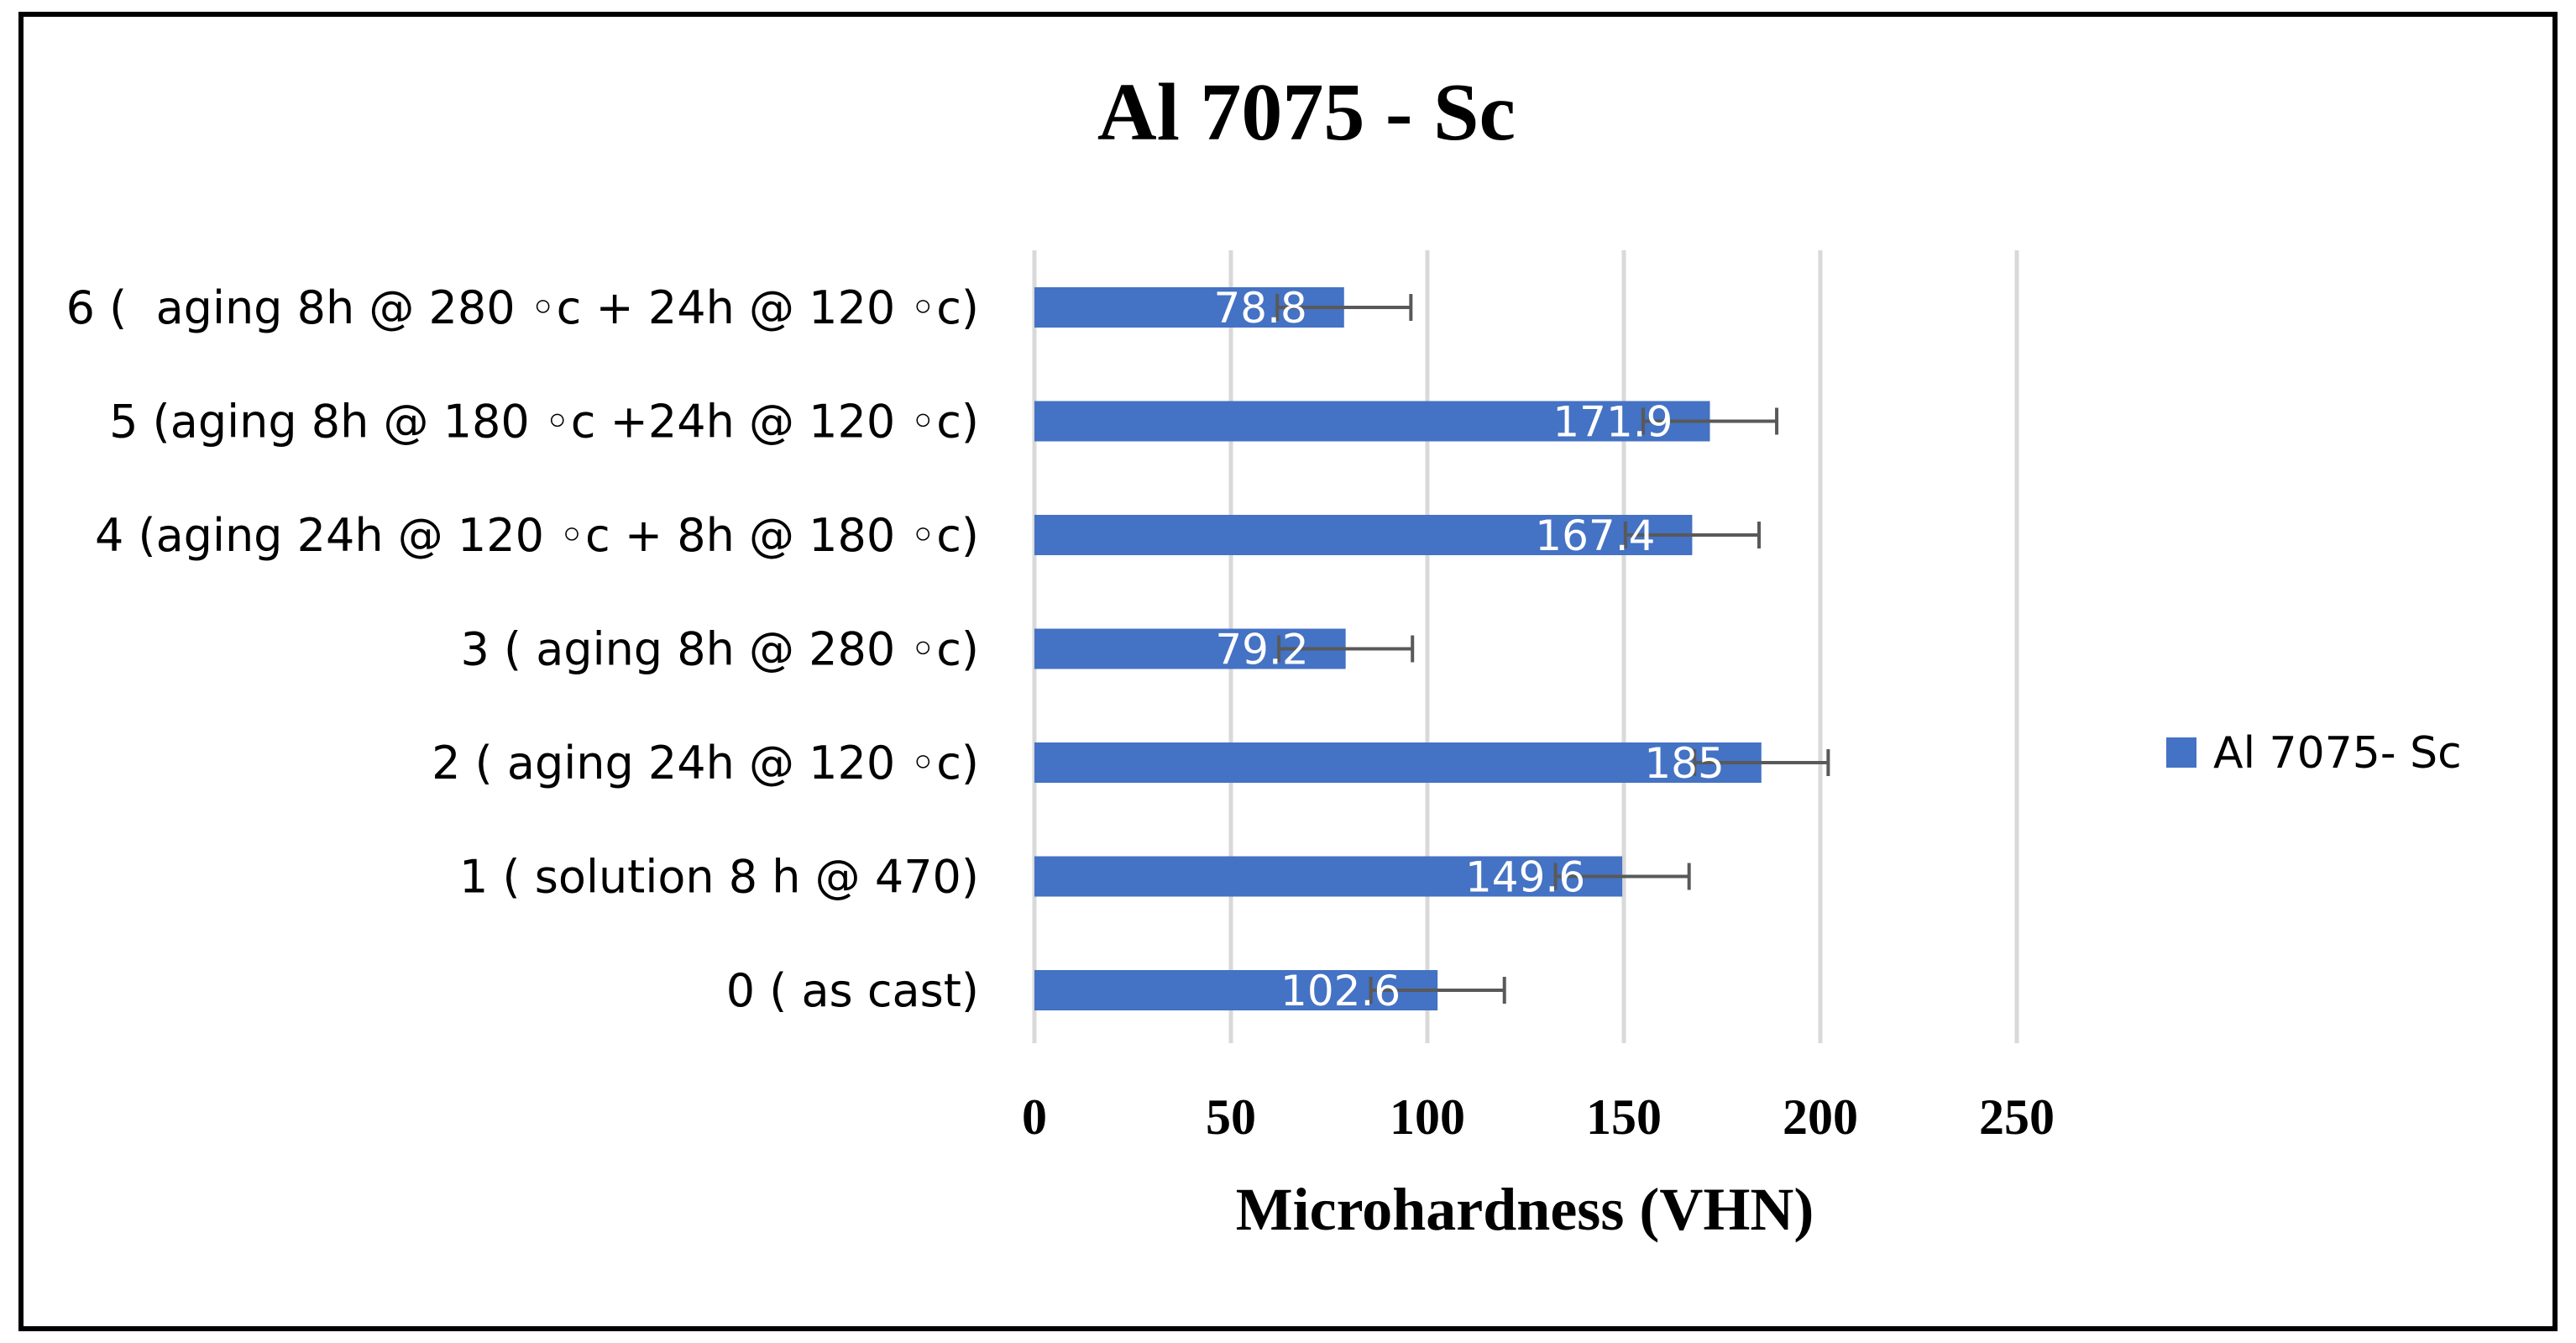 Image resolution: width=2576 pixels, height=1343 pixels. I want to click on x-tick-label: 50, so click(1231, 1117).